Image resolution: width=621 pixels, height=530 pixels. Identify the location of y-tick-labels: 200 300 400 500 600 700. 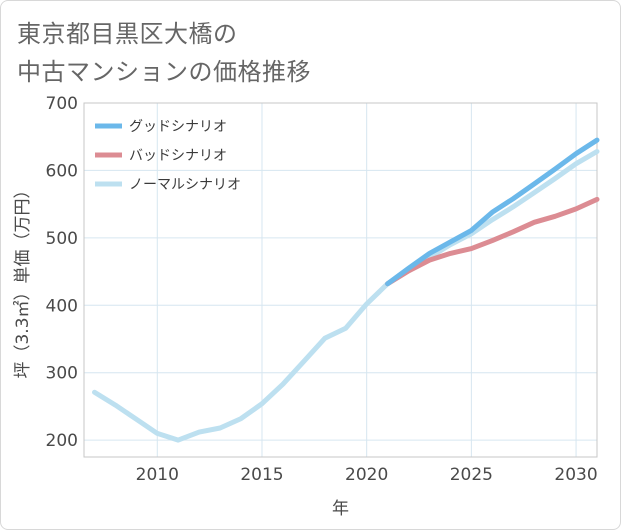
(62, 272).